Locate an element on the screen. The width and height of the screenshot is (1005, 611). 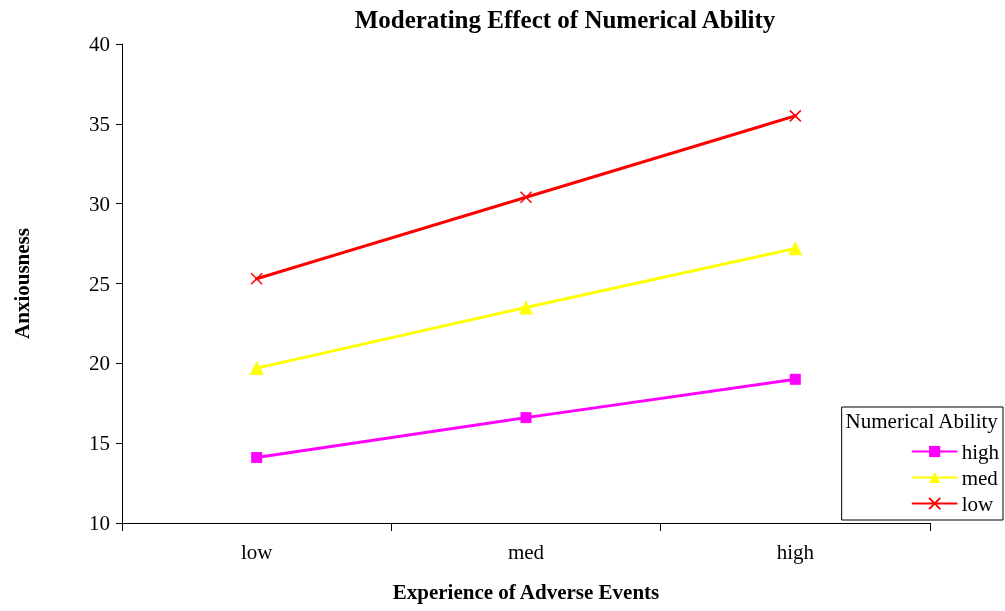
chart-title: Moderating Effect of Numerical Ability is located at coordinates (565, 19).